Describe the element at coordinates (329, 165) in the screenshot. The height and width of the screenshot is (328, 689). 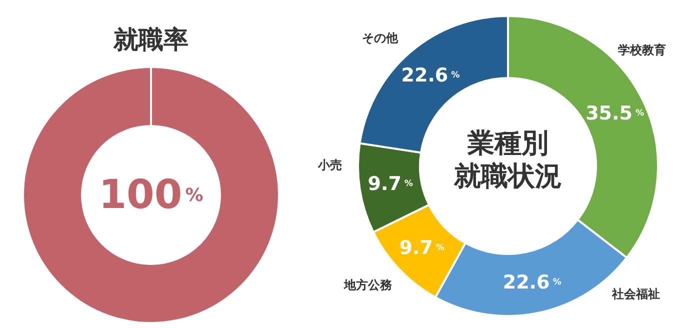
I see `slice-label: 小売` at that location.